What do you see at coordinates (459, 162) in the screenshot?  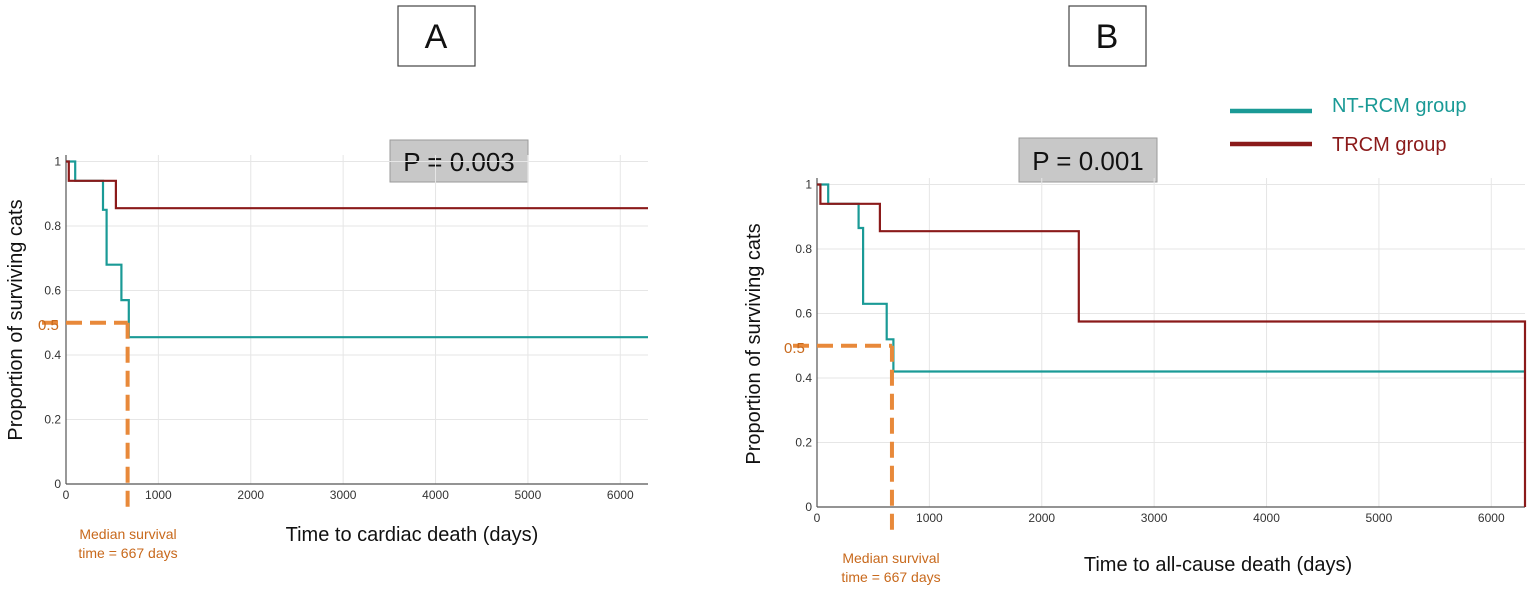 I see `p-value: P = 0.003` at bounding box center [459, 162].